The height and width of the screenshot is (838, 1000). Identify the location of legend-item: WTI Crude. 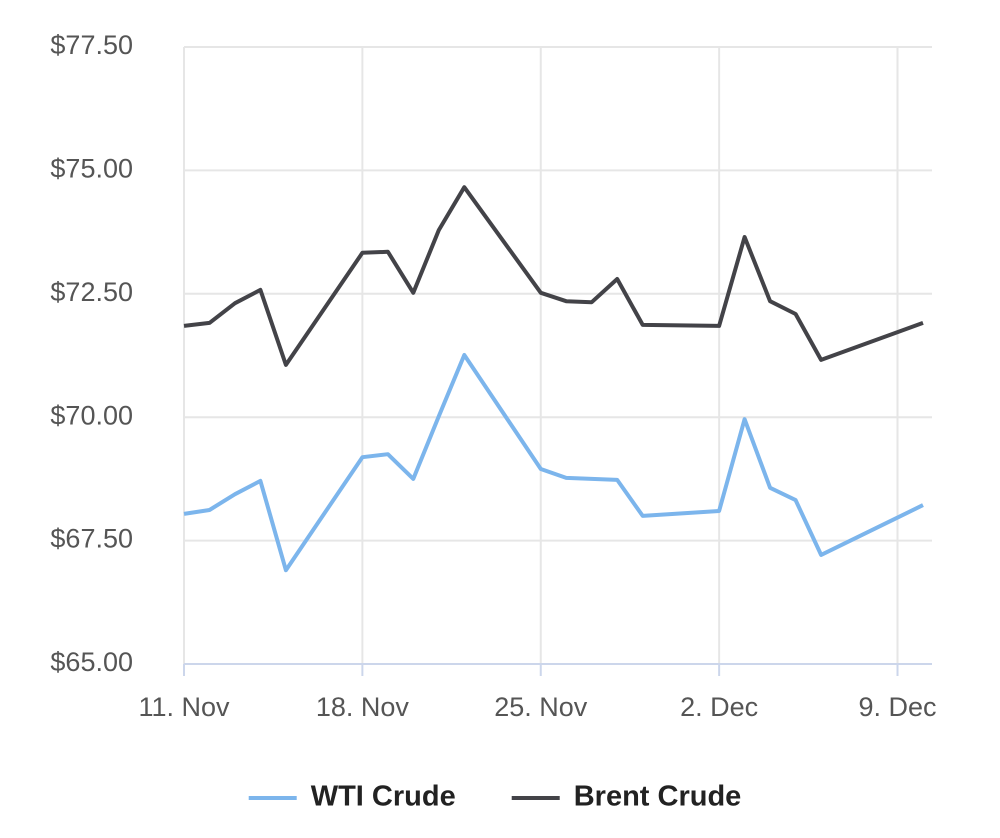
(352, 797).